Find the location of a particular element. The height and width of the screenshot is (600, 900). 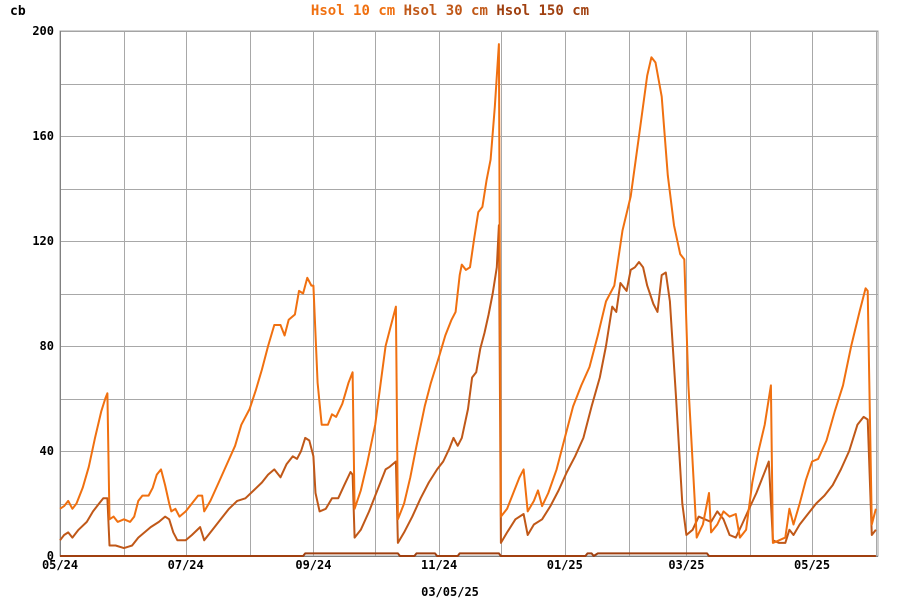

y-tick-label: 0 is located at coordinates (50, 556).